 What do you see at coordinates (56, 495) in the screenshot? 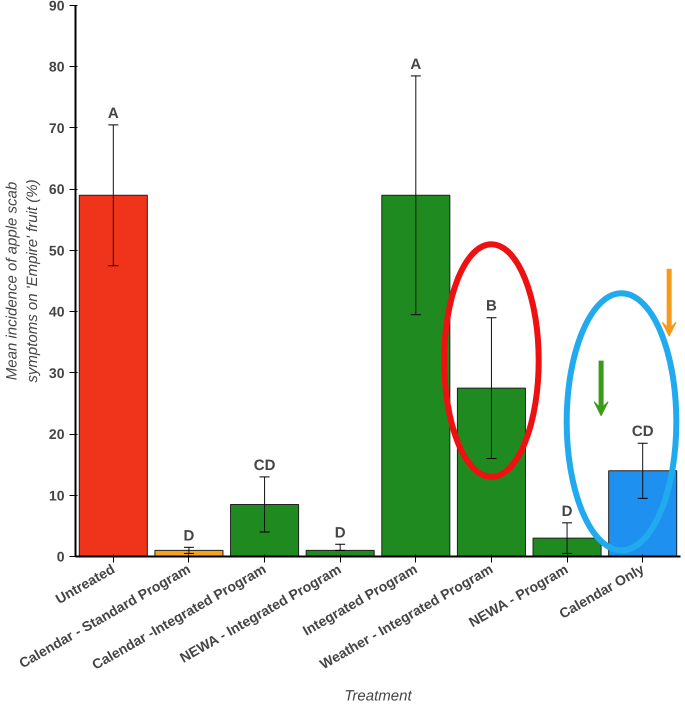
I see `y-tick-label: 10` at bounding box center [56, 495].